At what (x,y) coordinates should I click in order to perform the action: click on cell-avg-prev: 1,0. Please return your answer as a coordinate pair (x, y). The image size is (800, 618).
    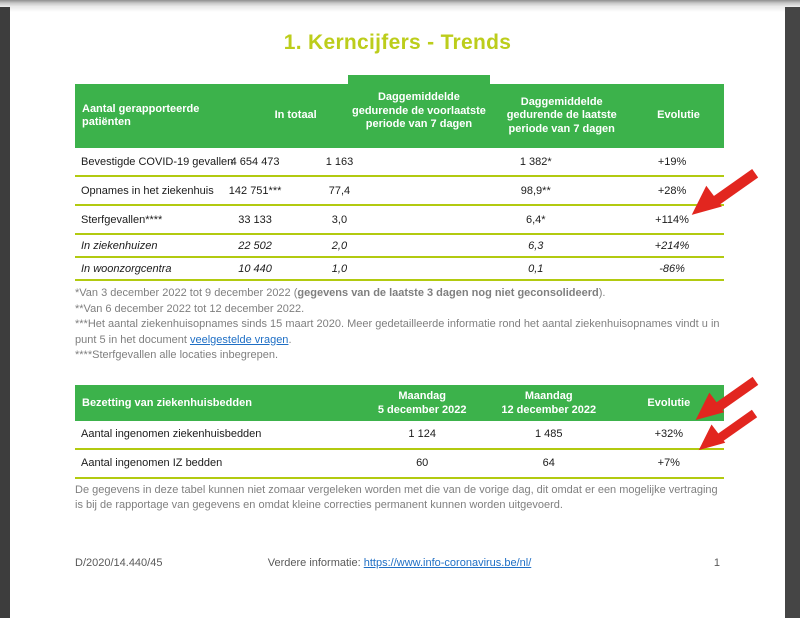
    Looking at the image, I should click on (339, 268).